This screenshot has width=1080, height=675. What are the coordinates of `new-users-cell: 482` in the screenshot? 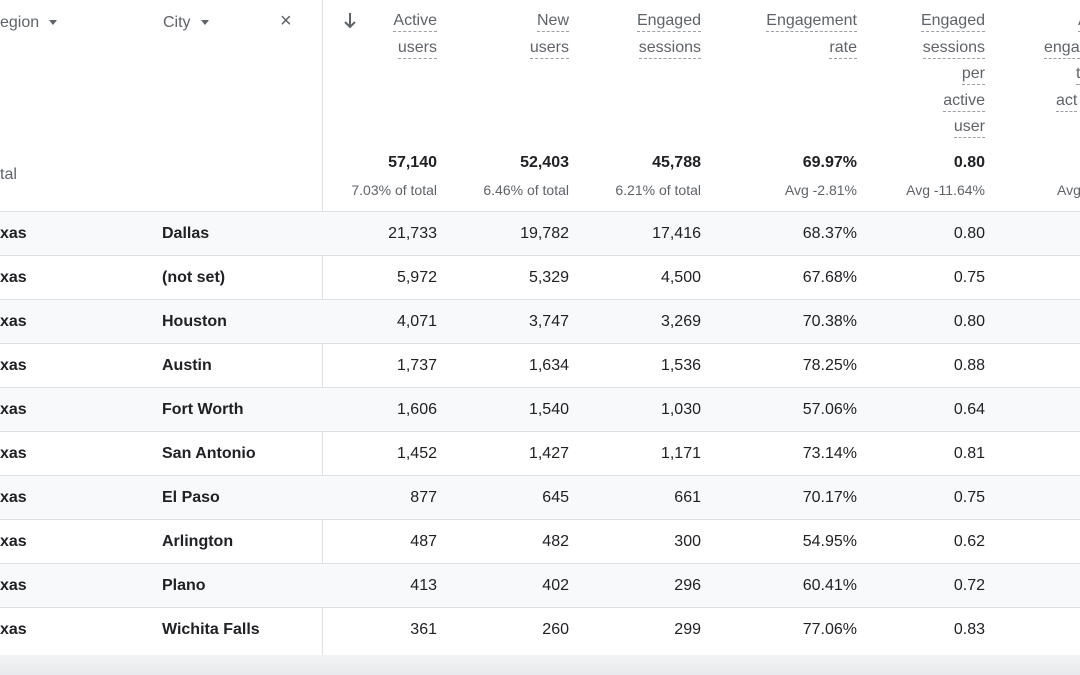 It's located at (555, 541).